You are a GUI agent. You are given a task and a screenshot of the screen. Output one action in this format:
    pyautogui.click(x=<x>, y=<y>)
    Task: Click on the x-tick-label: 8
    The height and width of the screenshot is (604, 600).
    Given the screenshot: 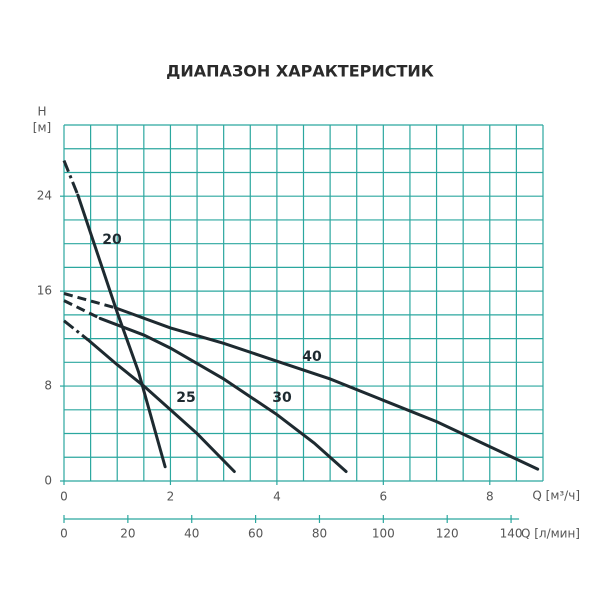 What is the action you would take?
    pyautogui.click(x=490, y=497)
    